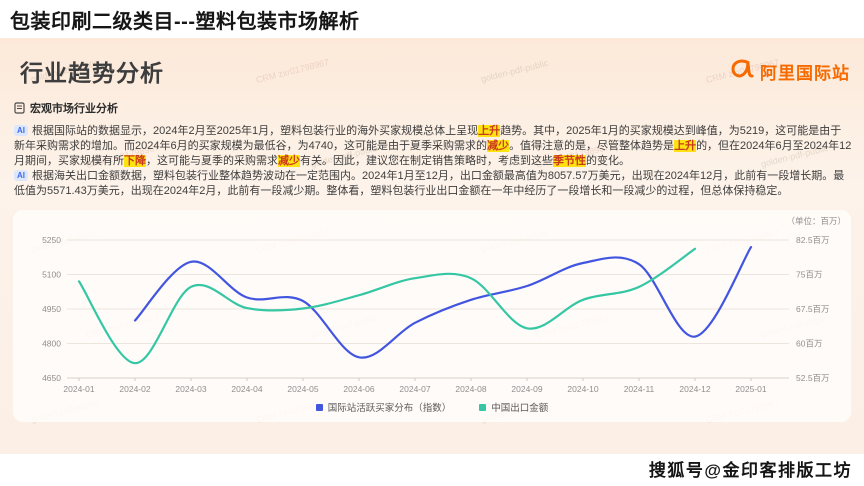  I want to click on chart-legend: 国际站活跃买家分布（指数） 中国出口金额, so click(432, 407).